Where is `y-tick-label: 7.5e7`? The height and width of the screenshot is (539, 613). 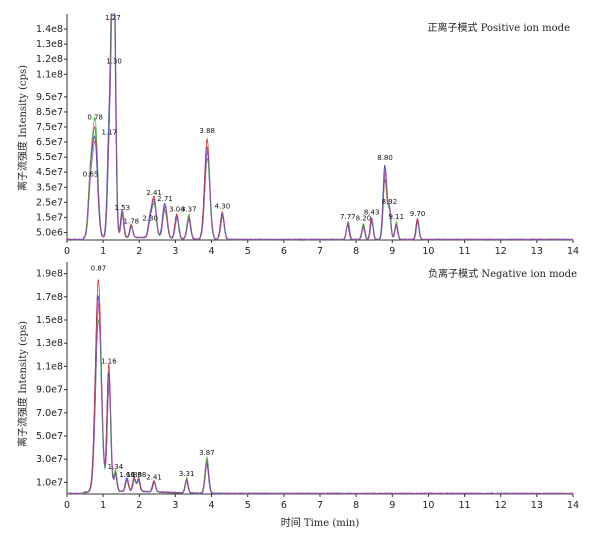 y-tick-label: 7.5e7 is located at coordinates (49, 127).